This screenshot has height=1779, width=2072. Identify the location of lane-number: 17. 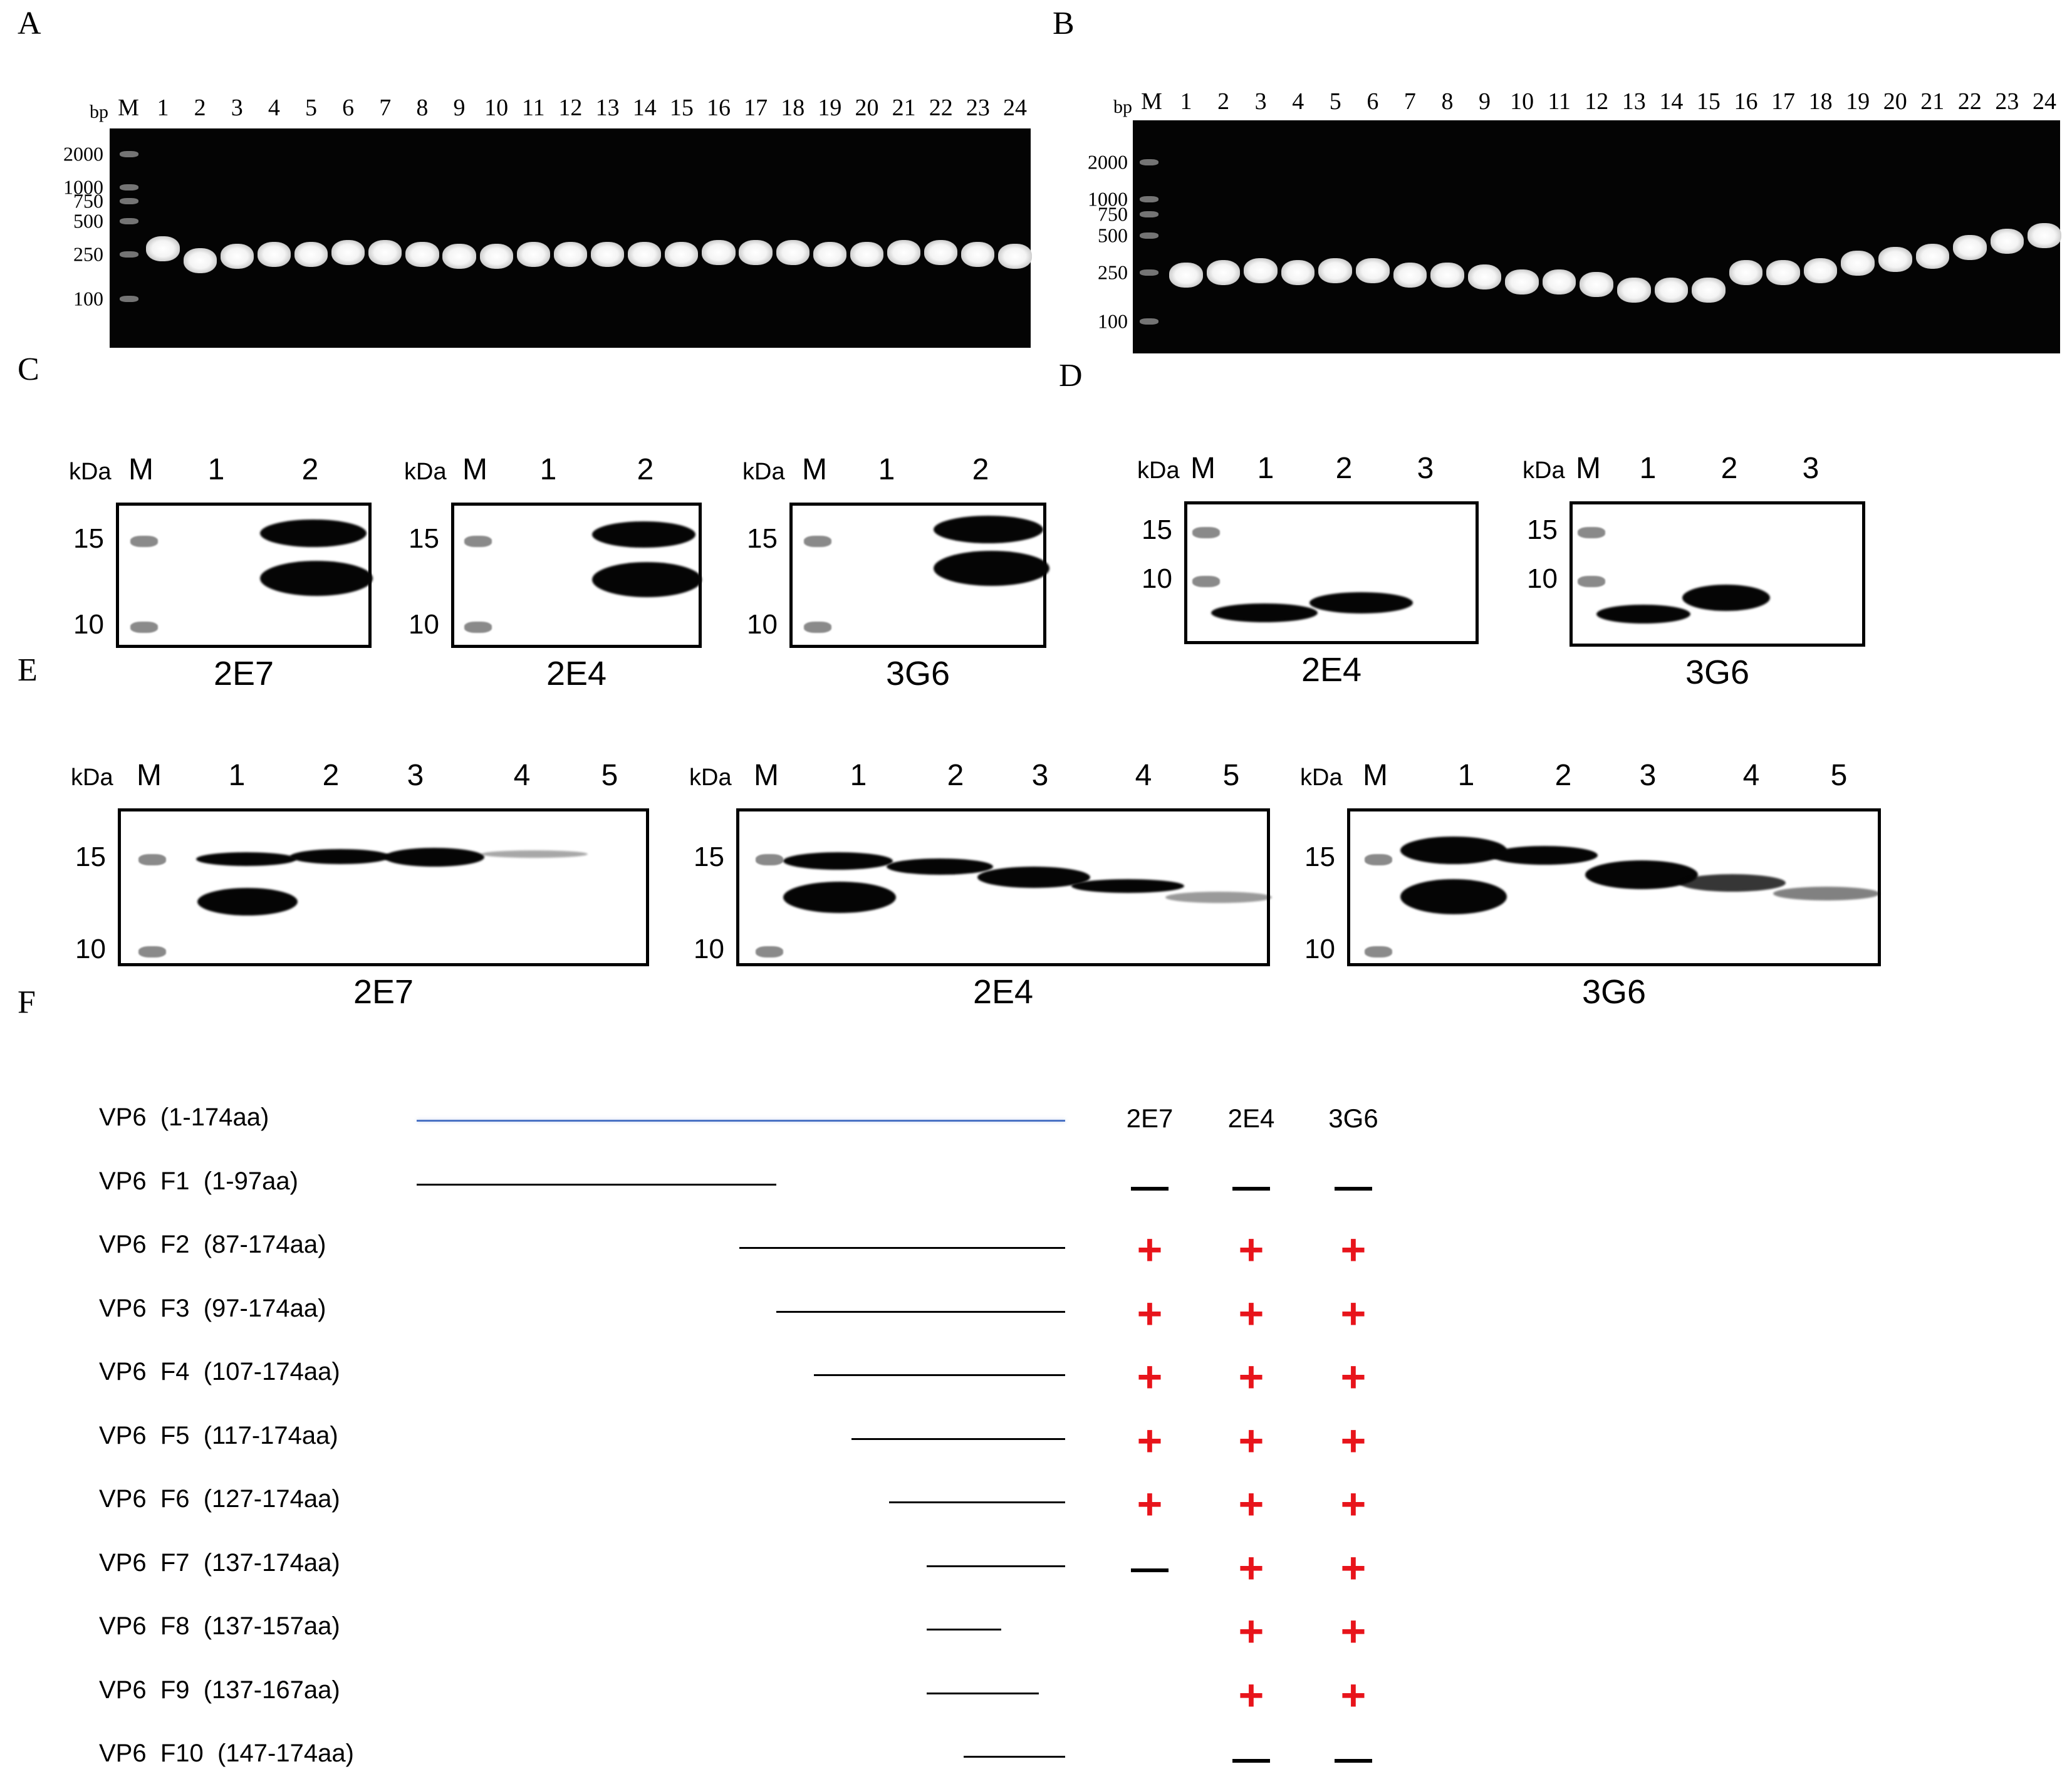
(1783, 101).